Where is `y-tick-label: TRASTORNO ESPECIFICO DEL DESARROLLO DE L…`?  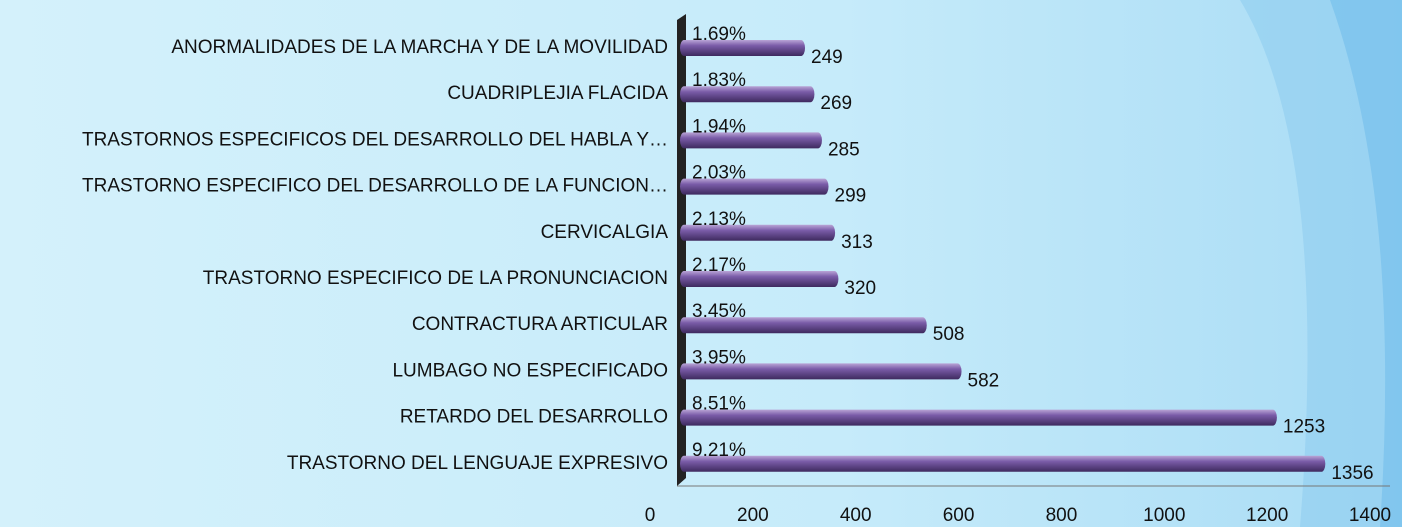 y-tick-label: TRASTORNO ESPECIFICO DEL DESARROLLO DE L… is located at coordinates (375, 186).